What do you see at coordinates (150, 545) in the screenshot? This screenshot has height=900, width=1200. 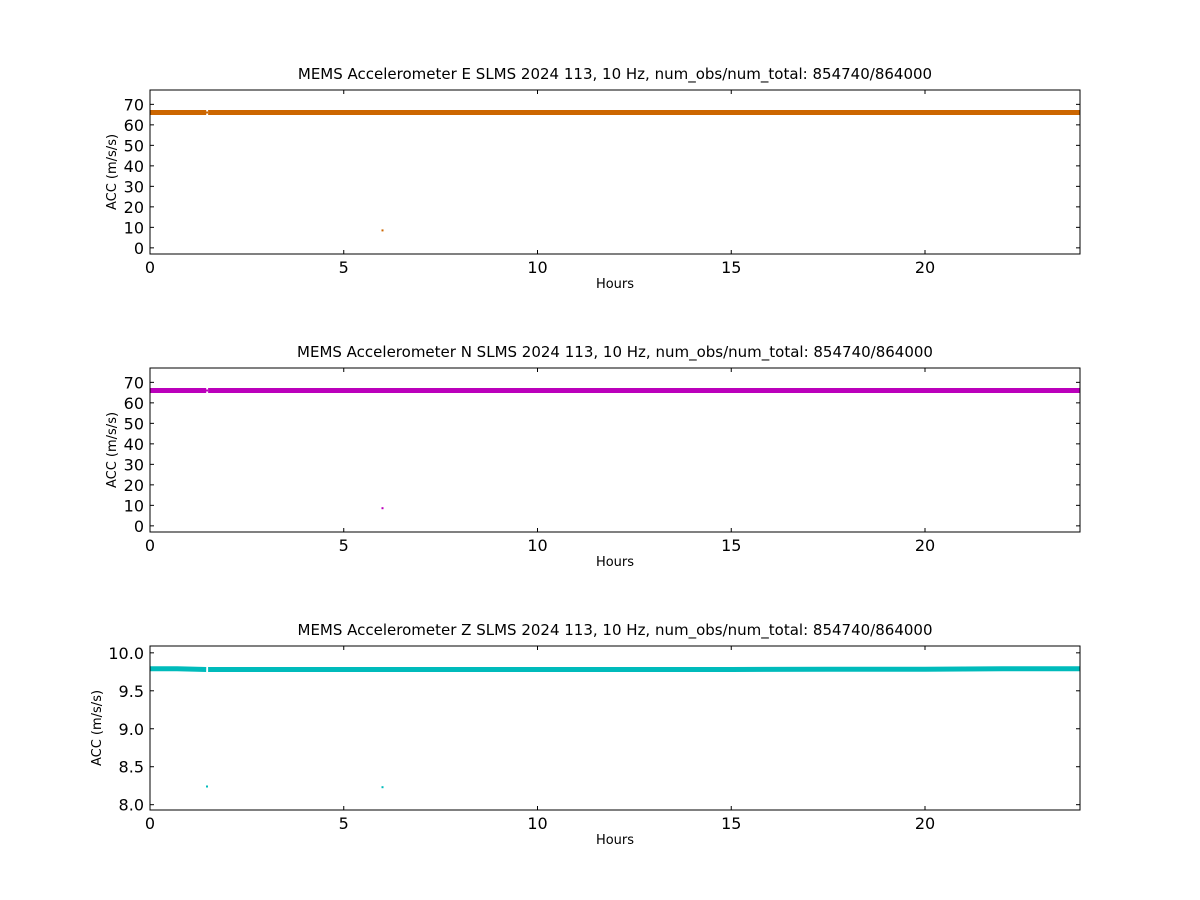 I see `x-tick-label-n: 0` at bounding box center [150, 545].